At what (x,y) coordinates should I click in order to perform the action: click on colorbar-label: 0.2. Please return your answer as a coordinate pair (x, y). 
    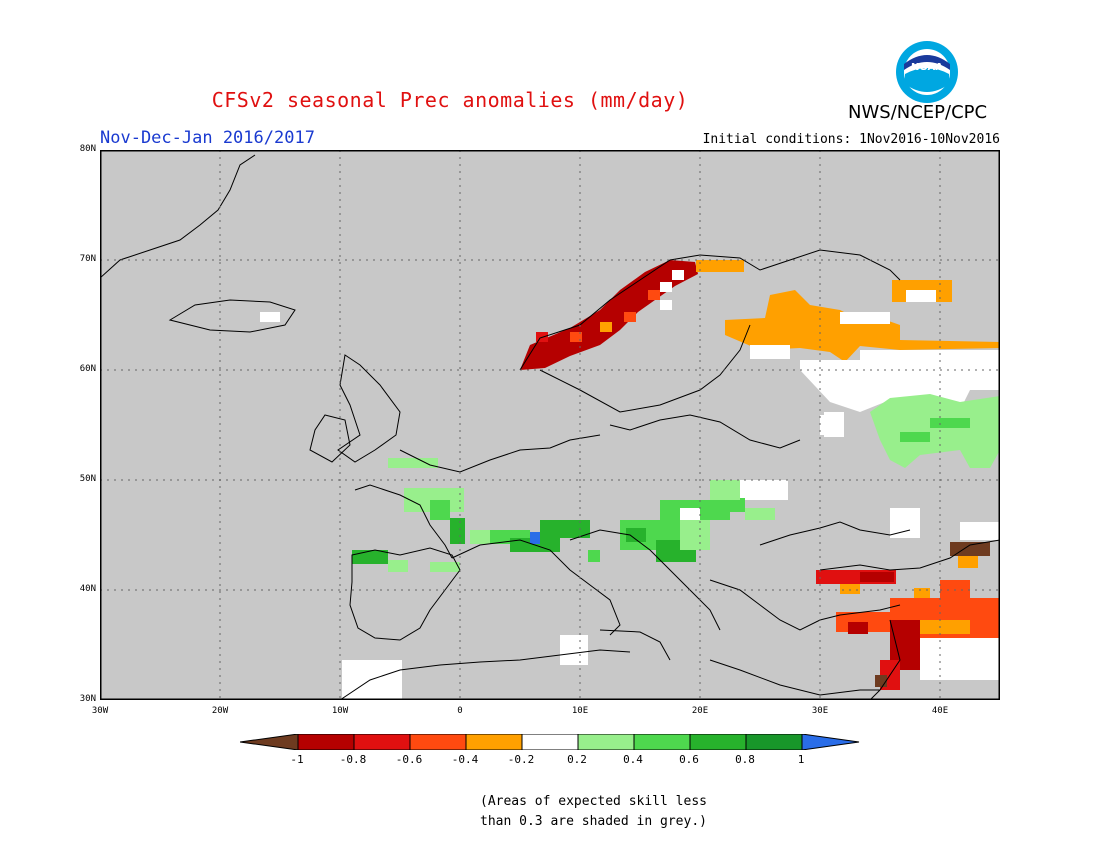
    Looking at the image, I should click on (577, 759).